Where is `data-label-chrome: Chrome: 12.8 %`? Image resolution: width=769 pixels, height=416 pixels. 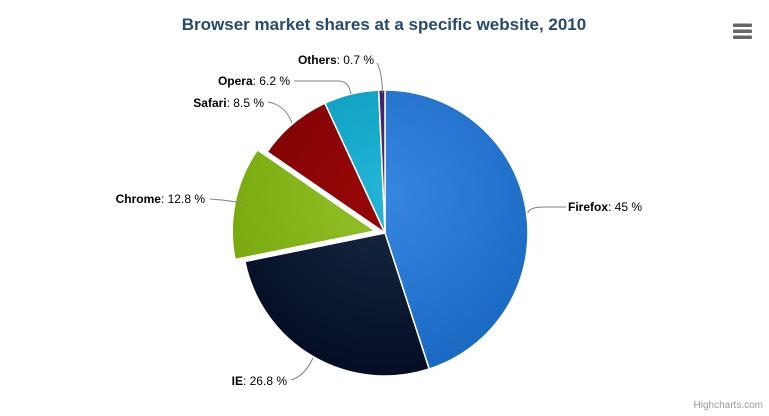 data-label-chrome: Chrome: 12.8 % is located at coordinates (161, 199).